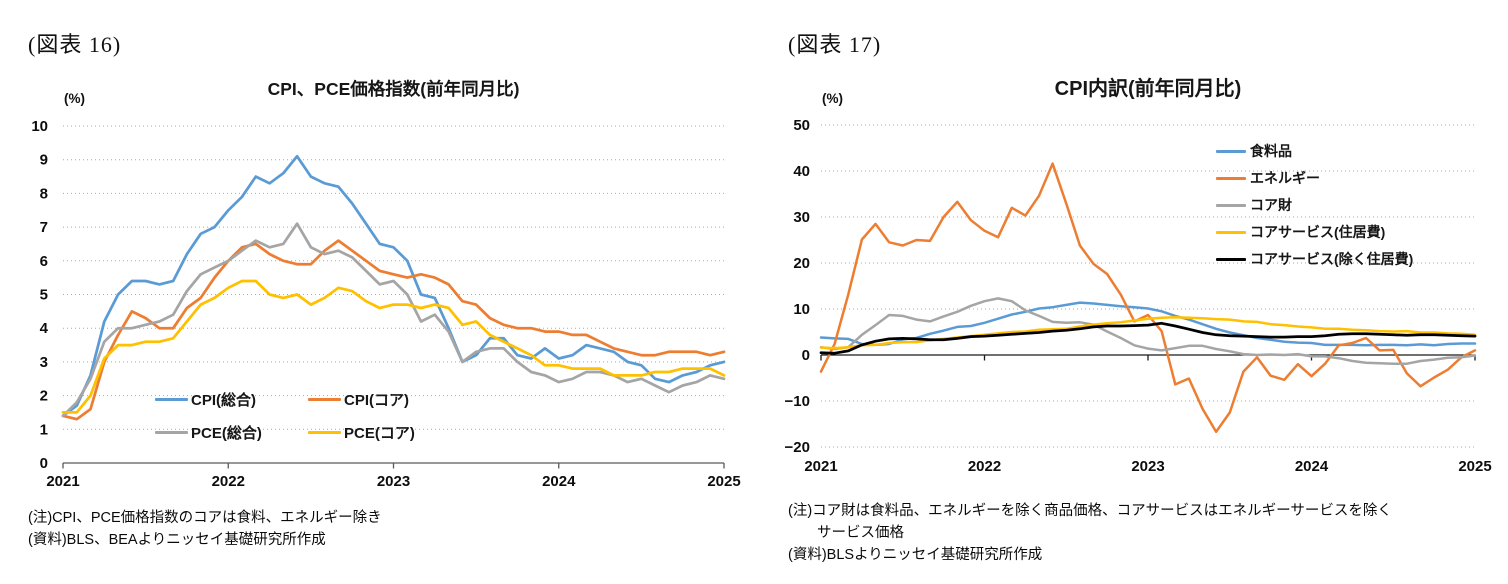 This screenshot has height=584, width=1508. What do you see at coordinates (44, 328) in the screenshot?
I see `svg-text: 4` at bounding box center [44, 328].